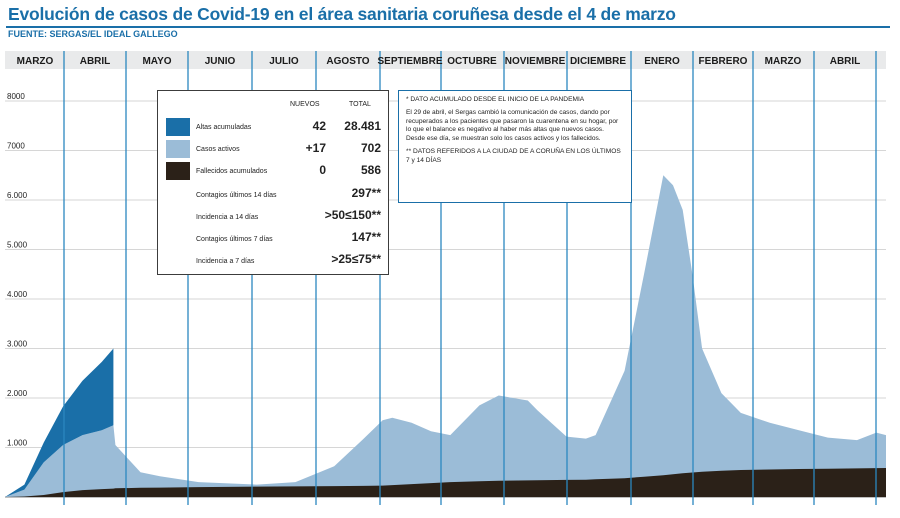 This screenshot has width=900, height=518. I want to click on ytick-label-6: 2.000, so click(17, 393).